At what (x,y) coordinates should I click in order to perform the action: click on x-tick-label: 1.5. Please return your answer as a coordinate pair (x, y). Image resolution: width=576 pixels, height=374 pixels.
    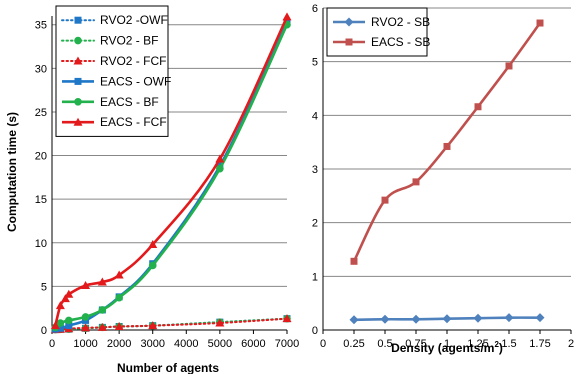
    Looking at the image, I should click on (508, 344).